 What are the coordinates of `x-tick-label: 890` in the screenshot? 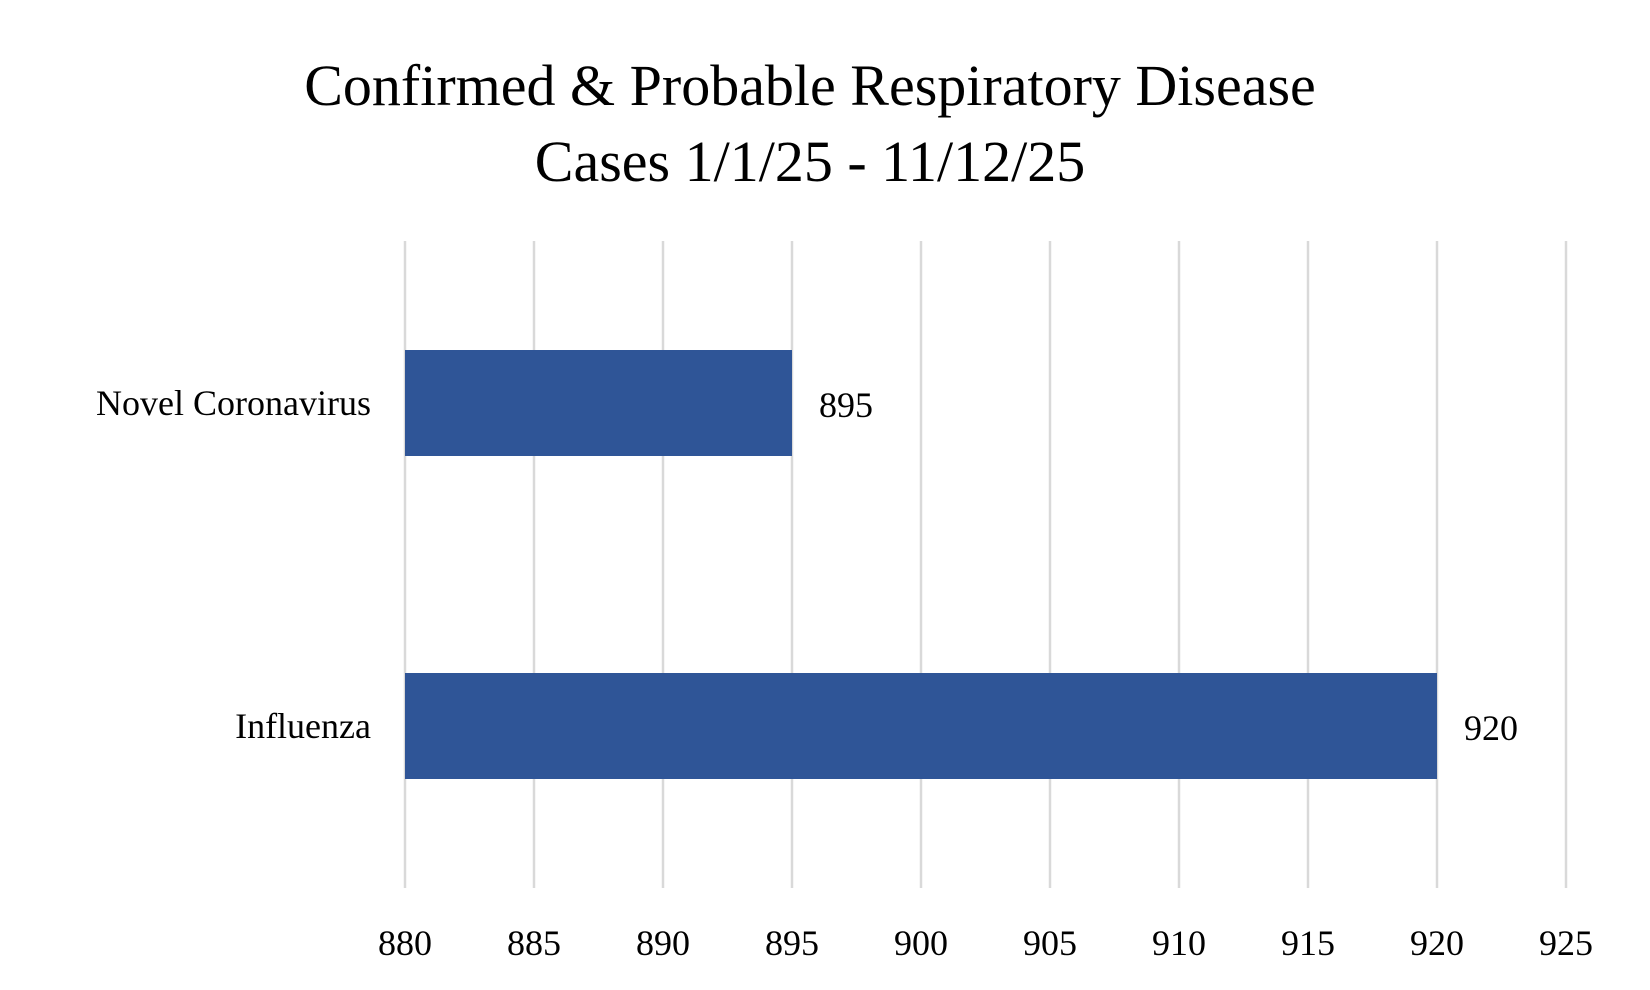 It's located at (663, 943).